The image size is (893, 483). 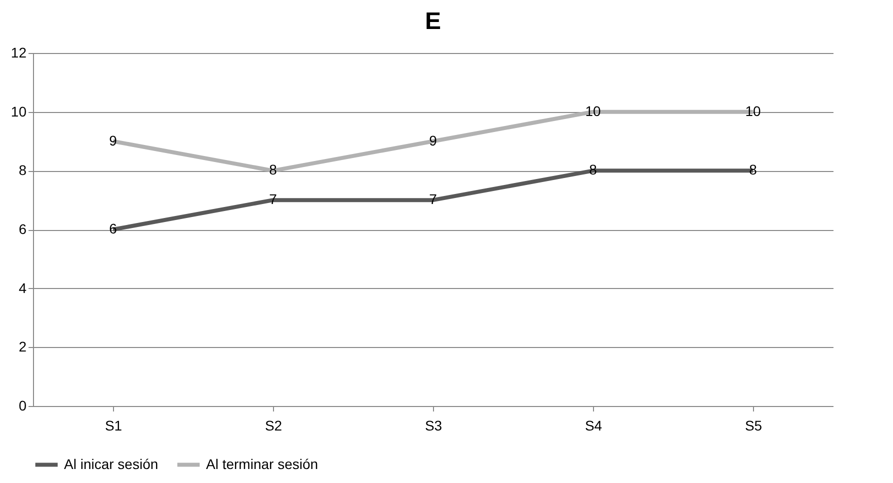 I want to click on data-label: 6, so click(x=113, y=228).